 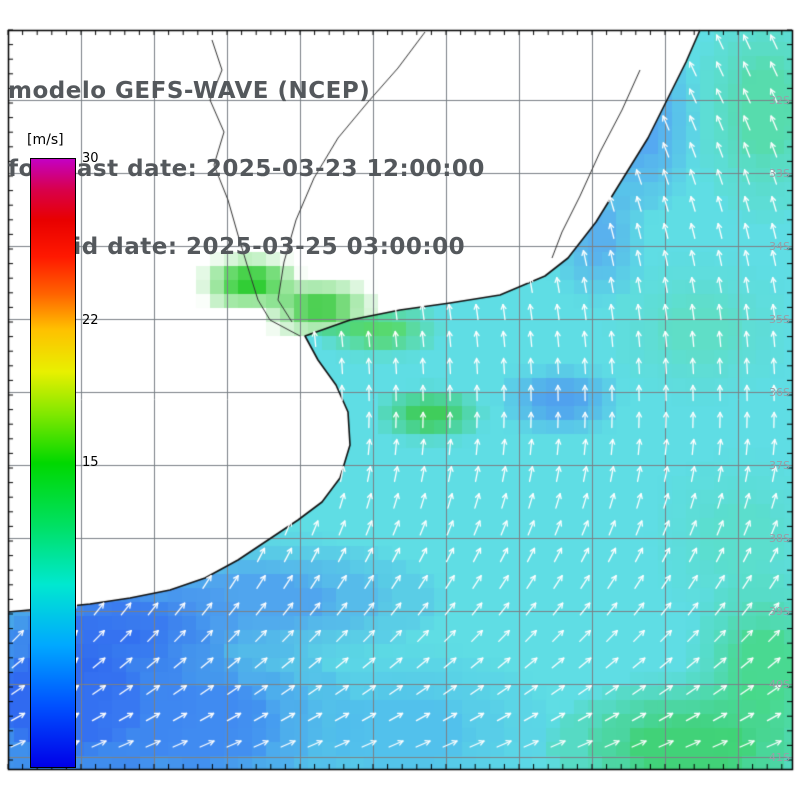 What do you see at coordinates (53, 463) in the screenshot?
I see `colorbar-gradient` at bounding box center [53, 463].